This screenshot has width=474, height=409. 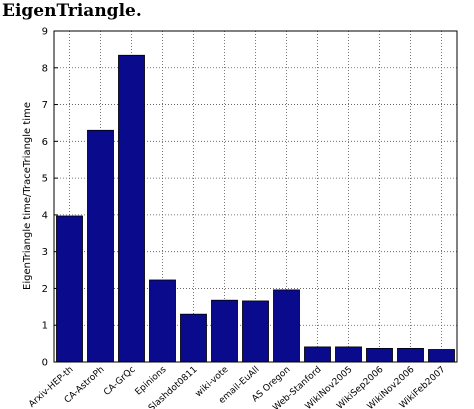 What do you see at coordinates (45, 142) in the screenshot?
I see `y-tick-label: 6` at bounding box center [45, 142].